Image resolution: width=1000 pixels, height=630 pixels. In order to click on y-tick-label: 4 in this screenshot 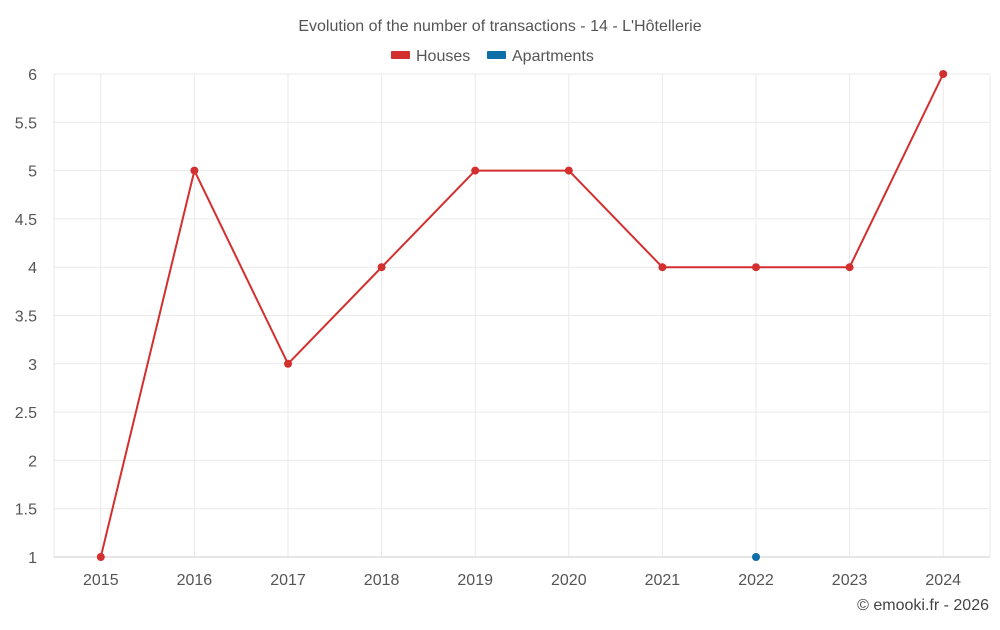, I will do `click(32, 268)`.